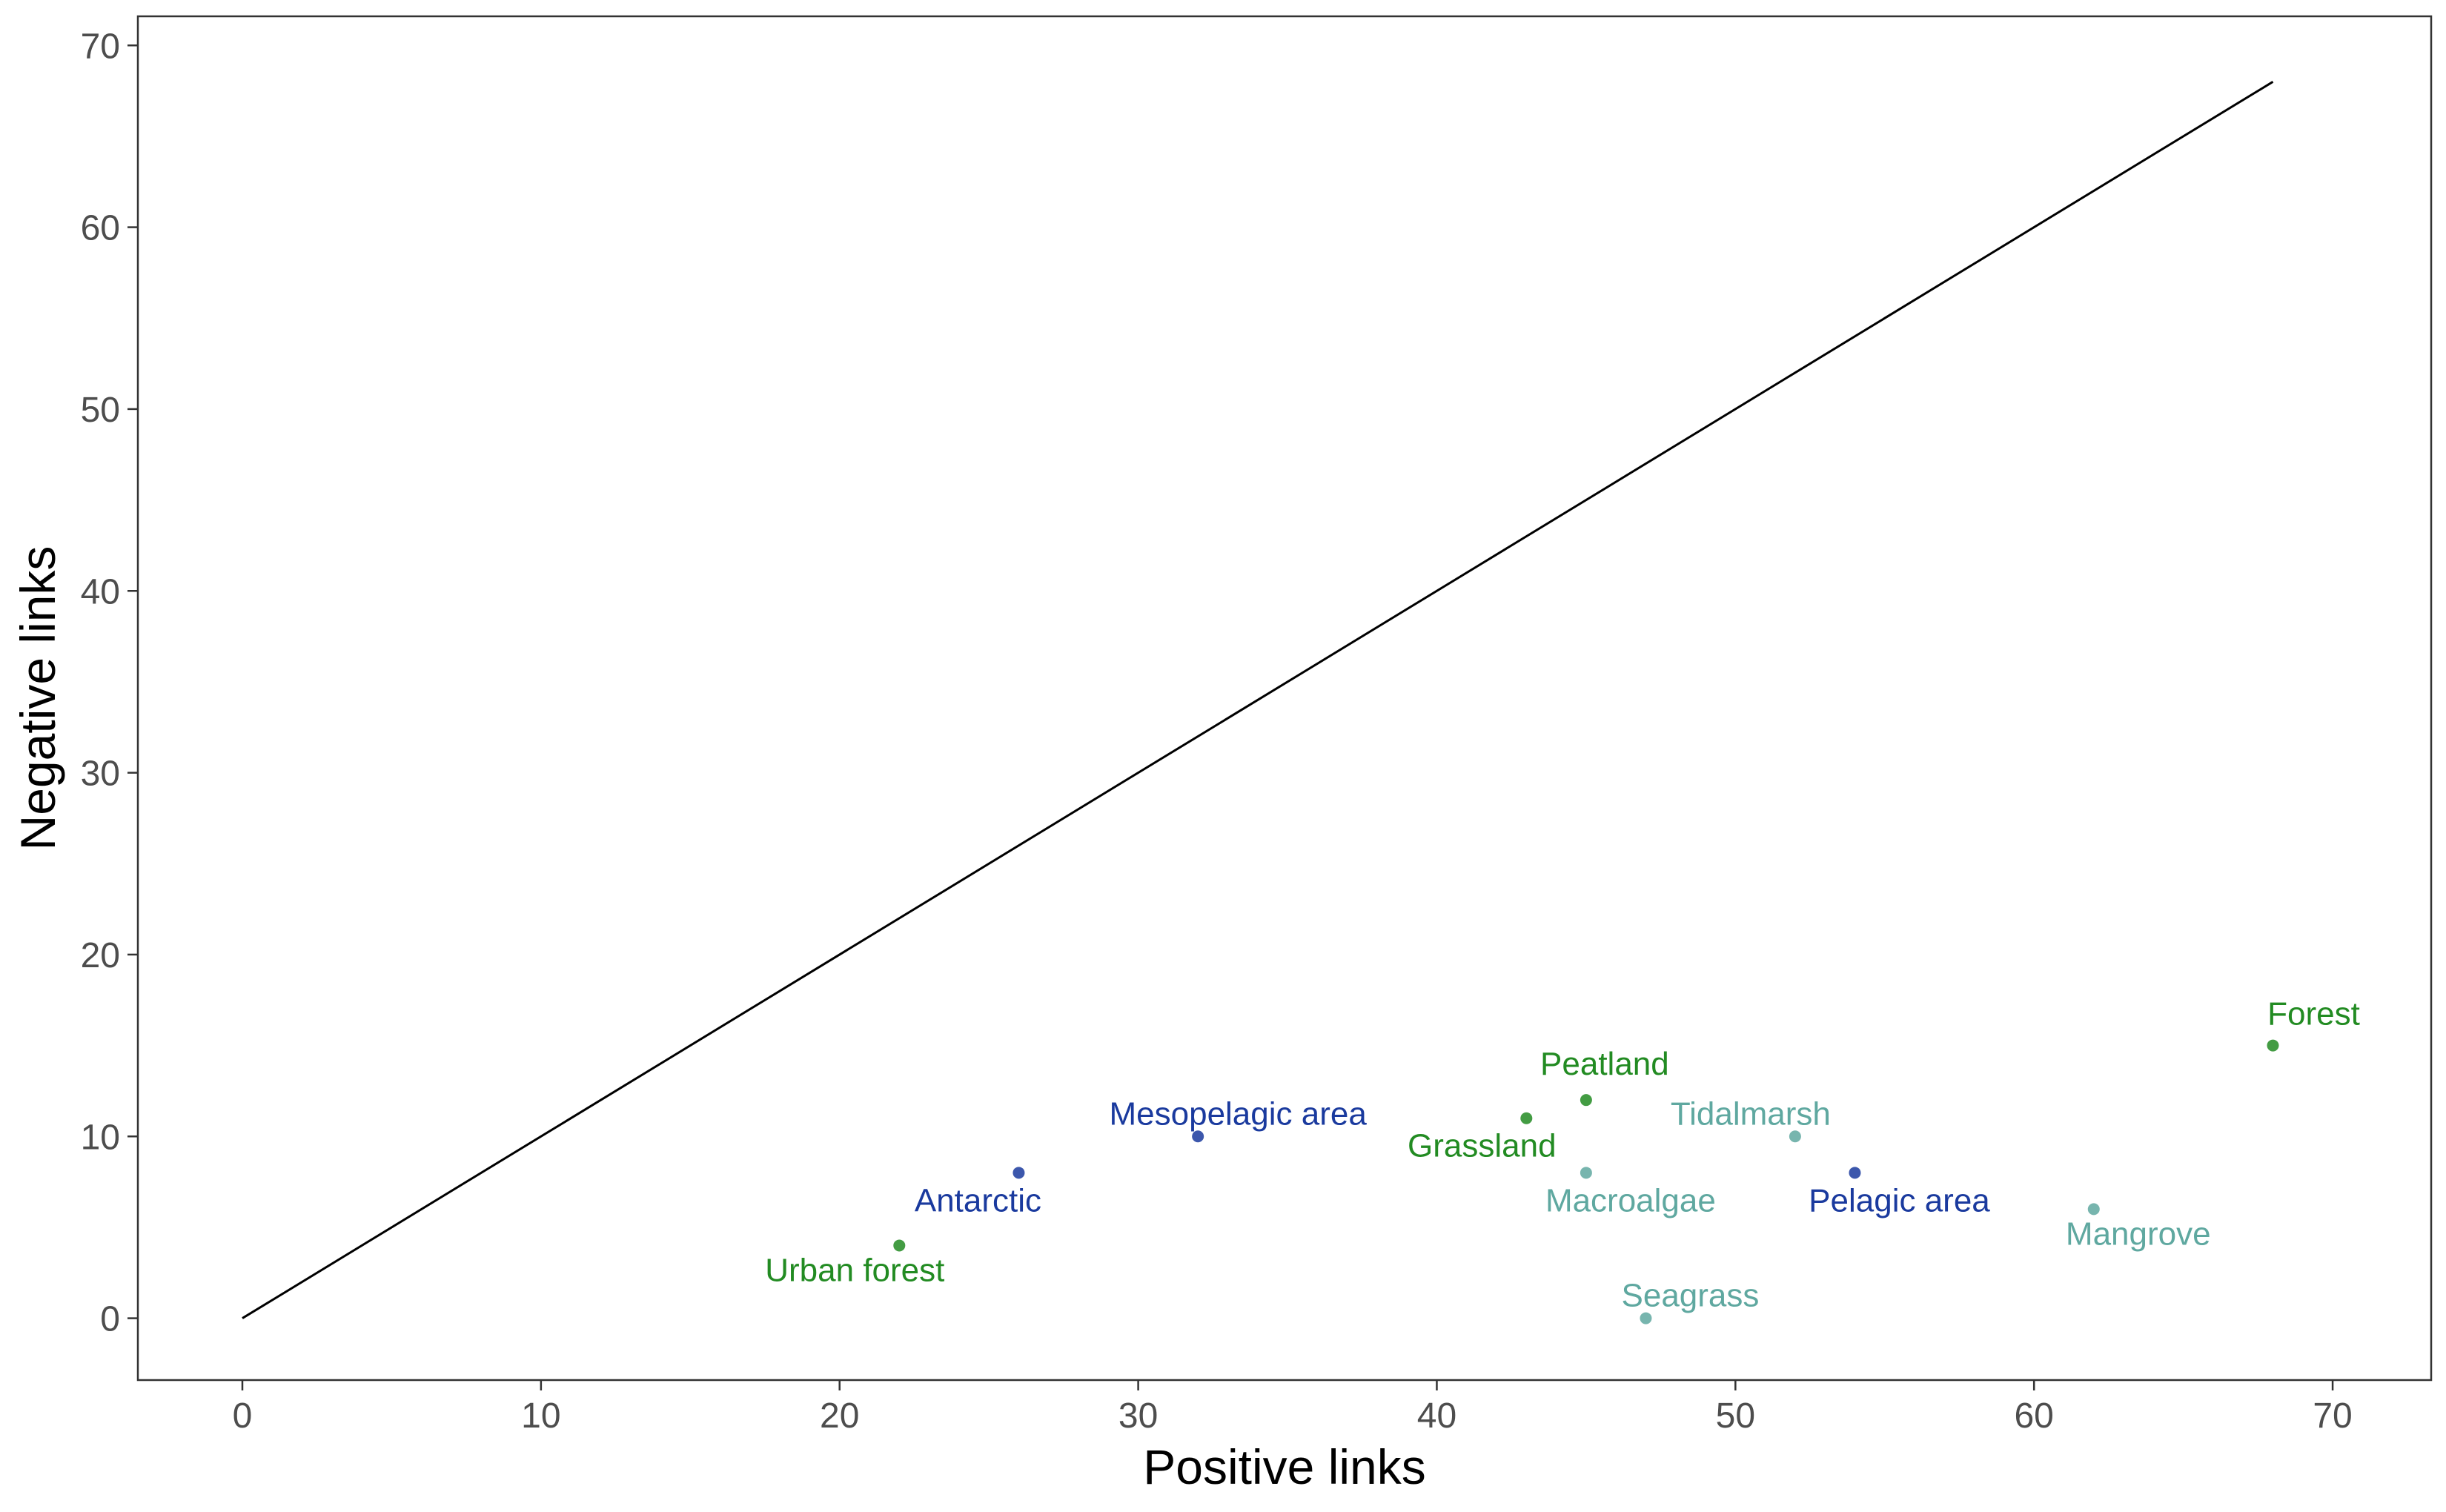 Image resolution: width=2446 pixels, height=1512 pixels. I want to click on data-points, so click(1586, 1182).